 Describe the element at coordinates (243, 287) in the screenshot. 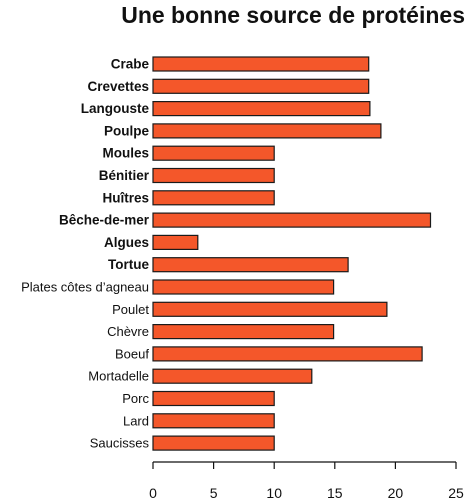

I see `bar-plates-cotes-d-agneau` at that location.